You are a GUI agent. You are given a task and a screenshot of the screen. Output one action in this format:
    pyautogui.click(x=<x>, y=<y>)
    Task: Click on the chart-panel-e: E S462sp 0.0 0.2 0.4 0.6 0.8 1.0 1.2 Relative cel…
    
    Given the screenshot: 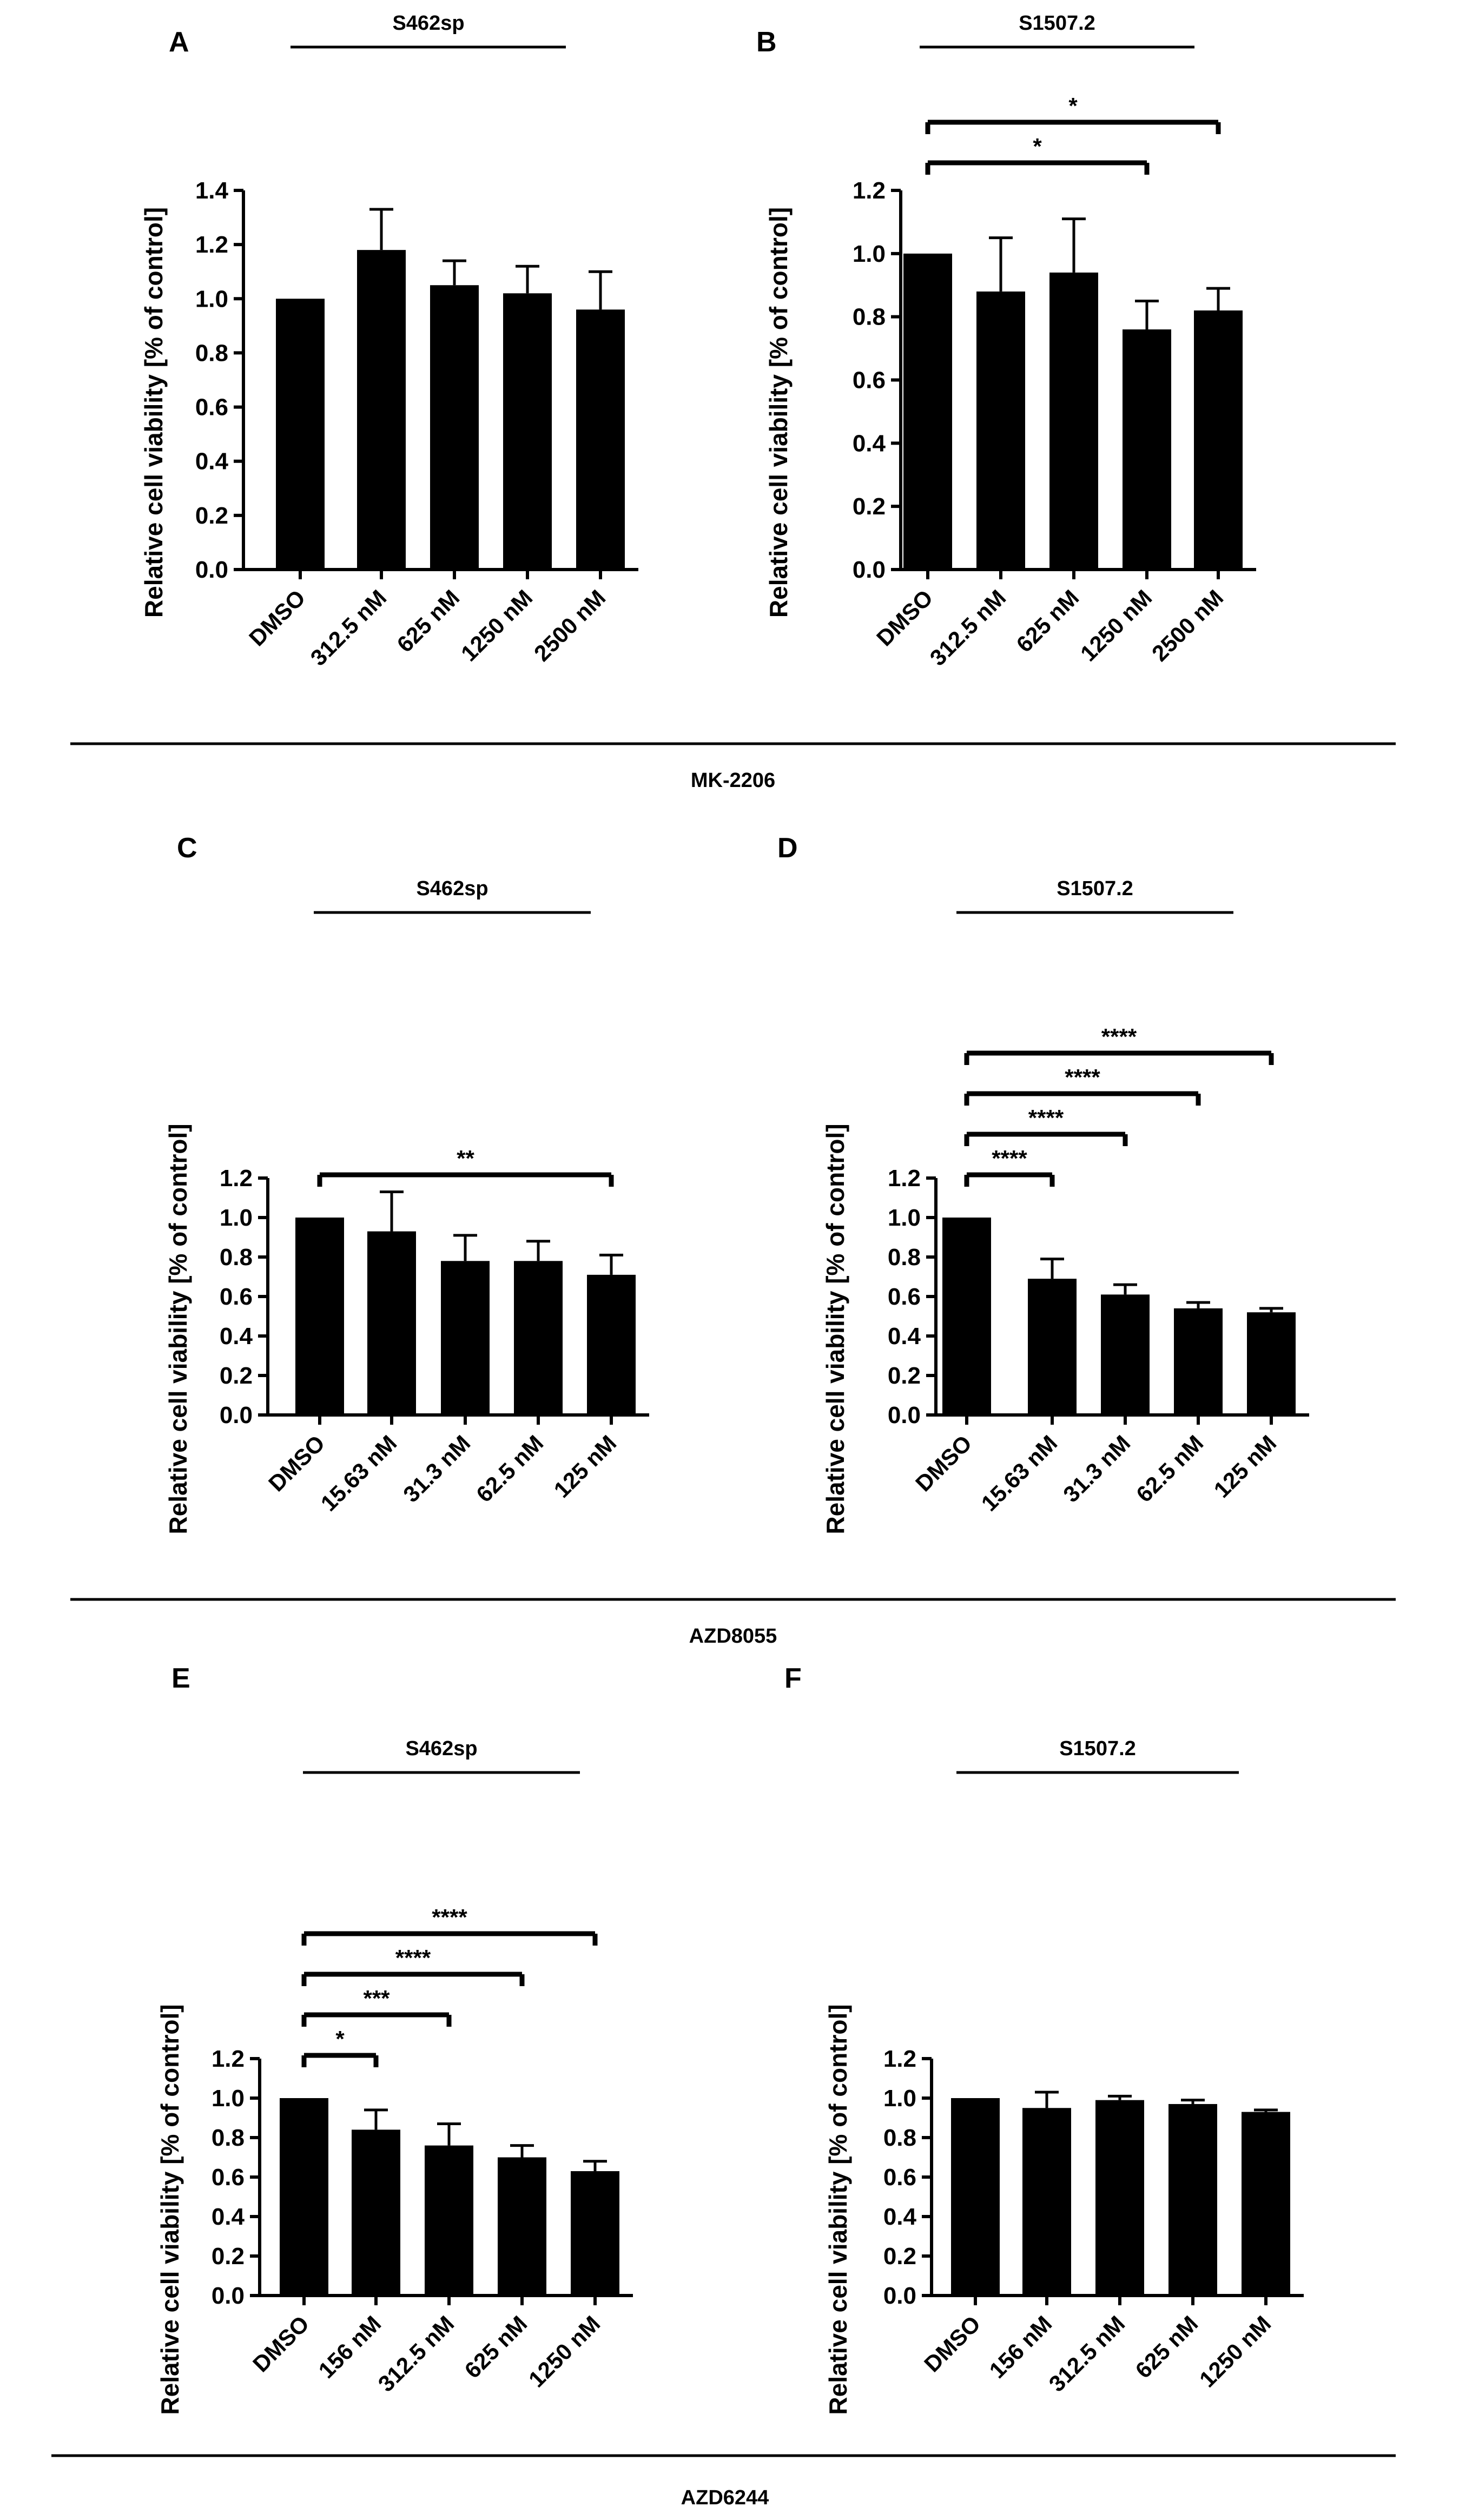 What is the action you would take?
    pyautogui.click(x=394, y=2039)
    